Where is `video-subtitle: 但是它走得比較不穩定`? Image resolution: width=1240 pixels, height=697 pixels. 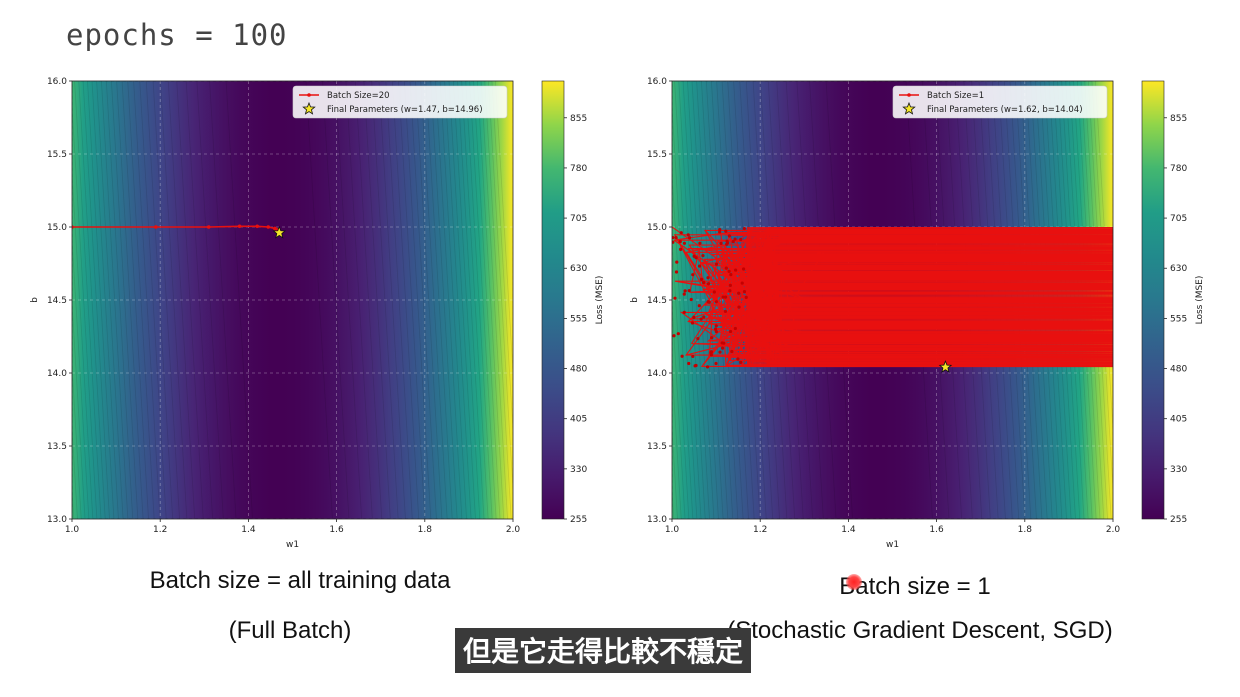 video-subtitle: 但是它走得比較不穩定 is located at coordinates (603, 650).